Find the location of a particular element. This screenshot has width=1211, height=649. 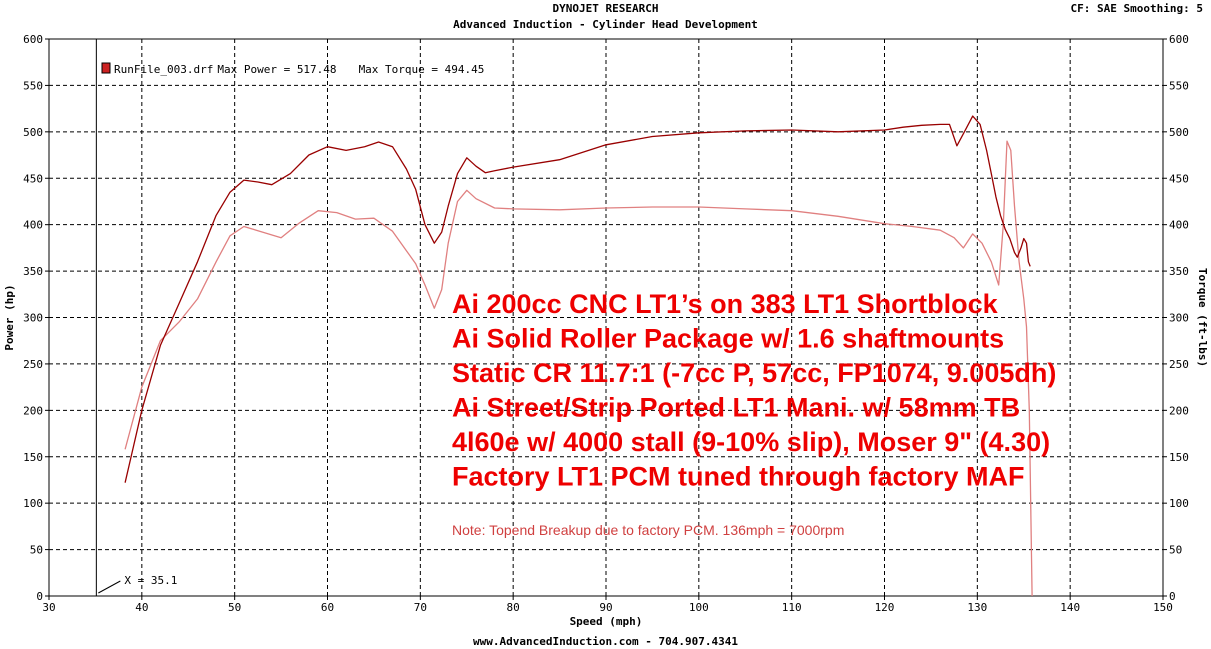

y-tick-labels: 0 50 100 150 200 250 300 350 400 450 500 550 600 is located at coordinates (33, 318).